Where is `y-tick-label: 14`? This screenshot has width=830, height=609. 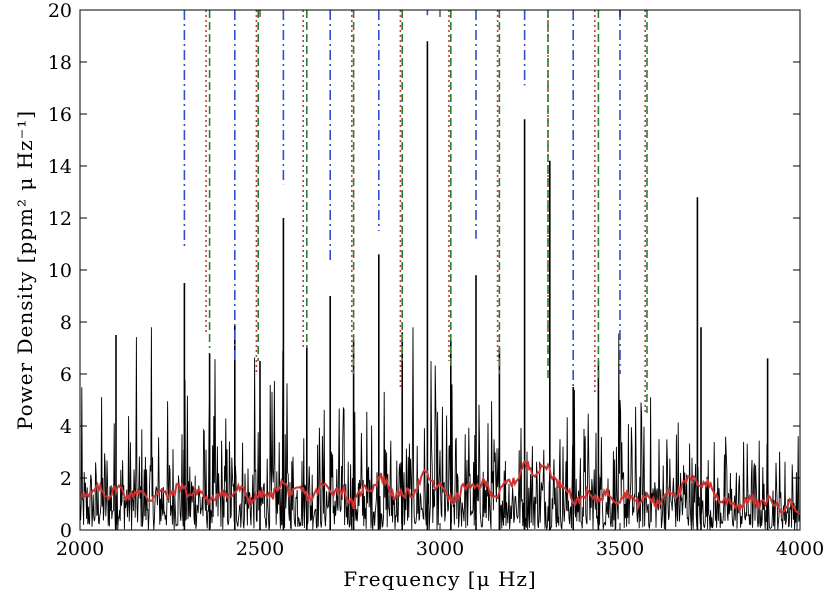
y-tick-label: 14 is located at coordinates (60, 167).